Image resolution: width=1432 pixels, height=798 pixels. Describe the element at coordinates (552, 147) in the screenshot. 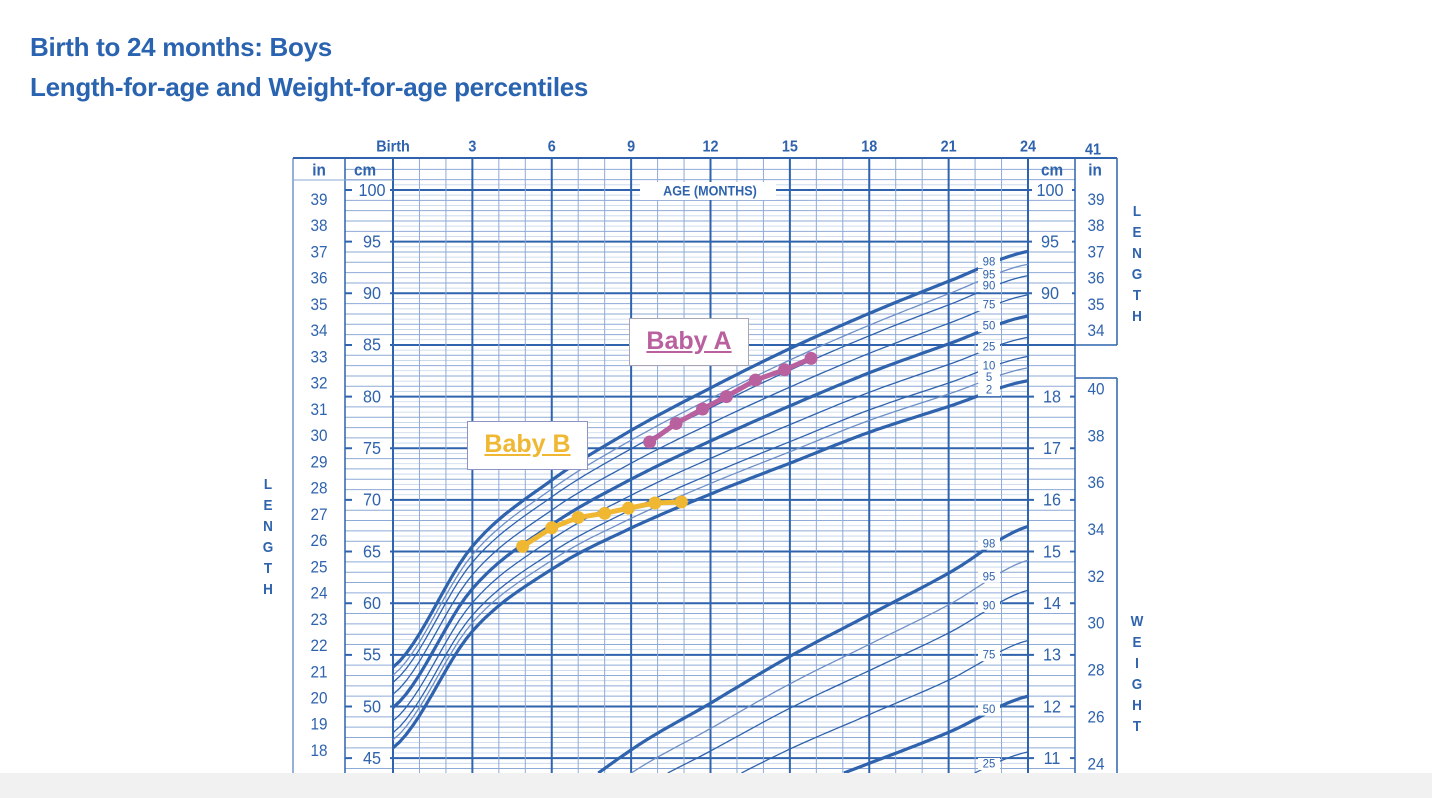

I see `x-tick-label: 6` at that location.